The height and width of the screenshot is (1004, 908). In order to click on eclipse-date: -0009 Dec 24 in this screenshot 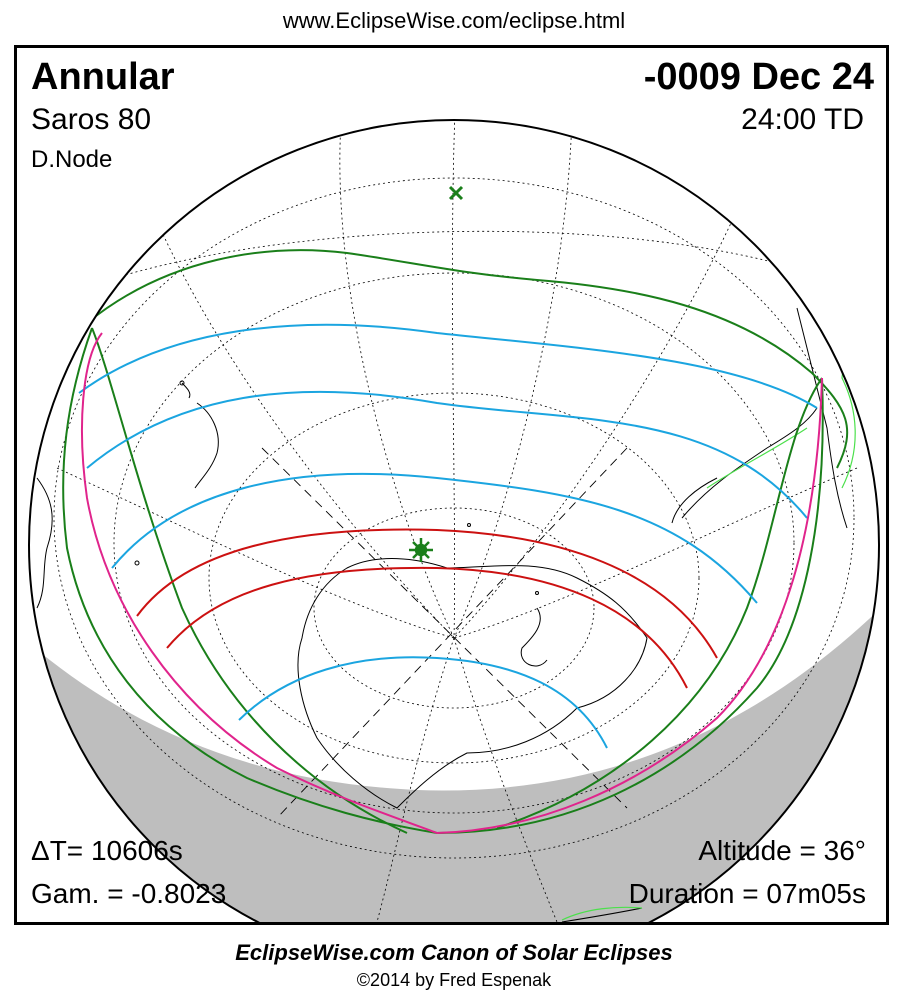, I will do `click(758, 77)`.